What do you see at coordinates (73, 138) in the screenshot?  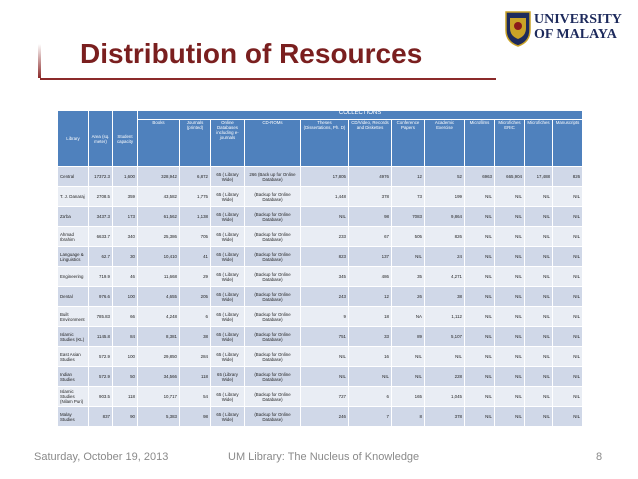 I see `column-header: Library` at bounding box center [73, 138].